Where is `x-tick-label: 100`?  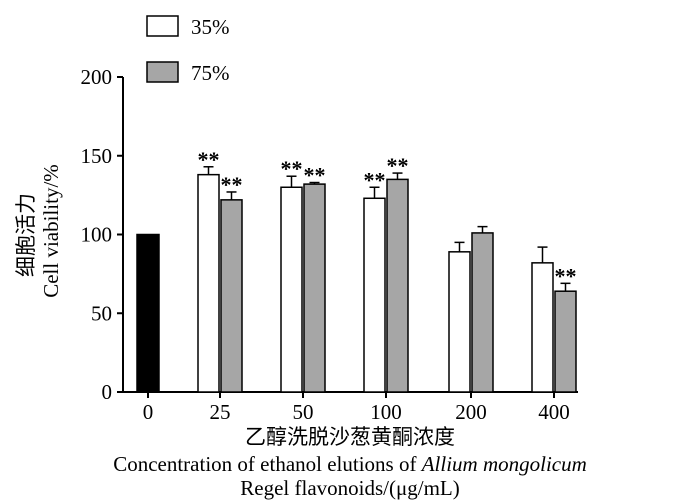 x-tick-label: 100 is located at coordinates (386, 412).